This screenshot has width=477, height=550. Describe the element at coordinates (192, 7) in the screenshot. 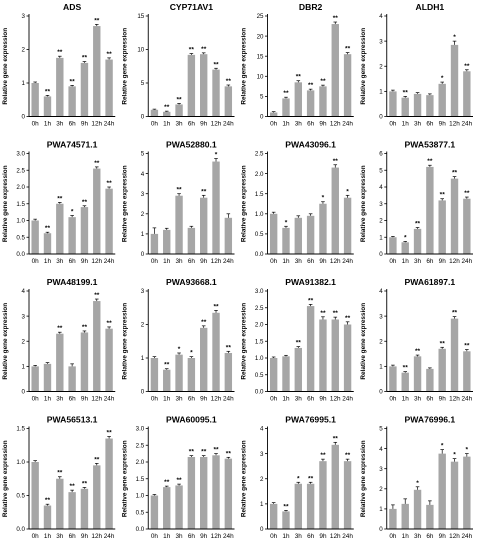

I see `chart-title: CYP71AV1` at that location.